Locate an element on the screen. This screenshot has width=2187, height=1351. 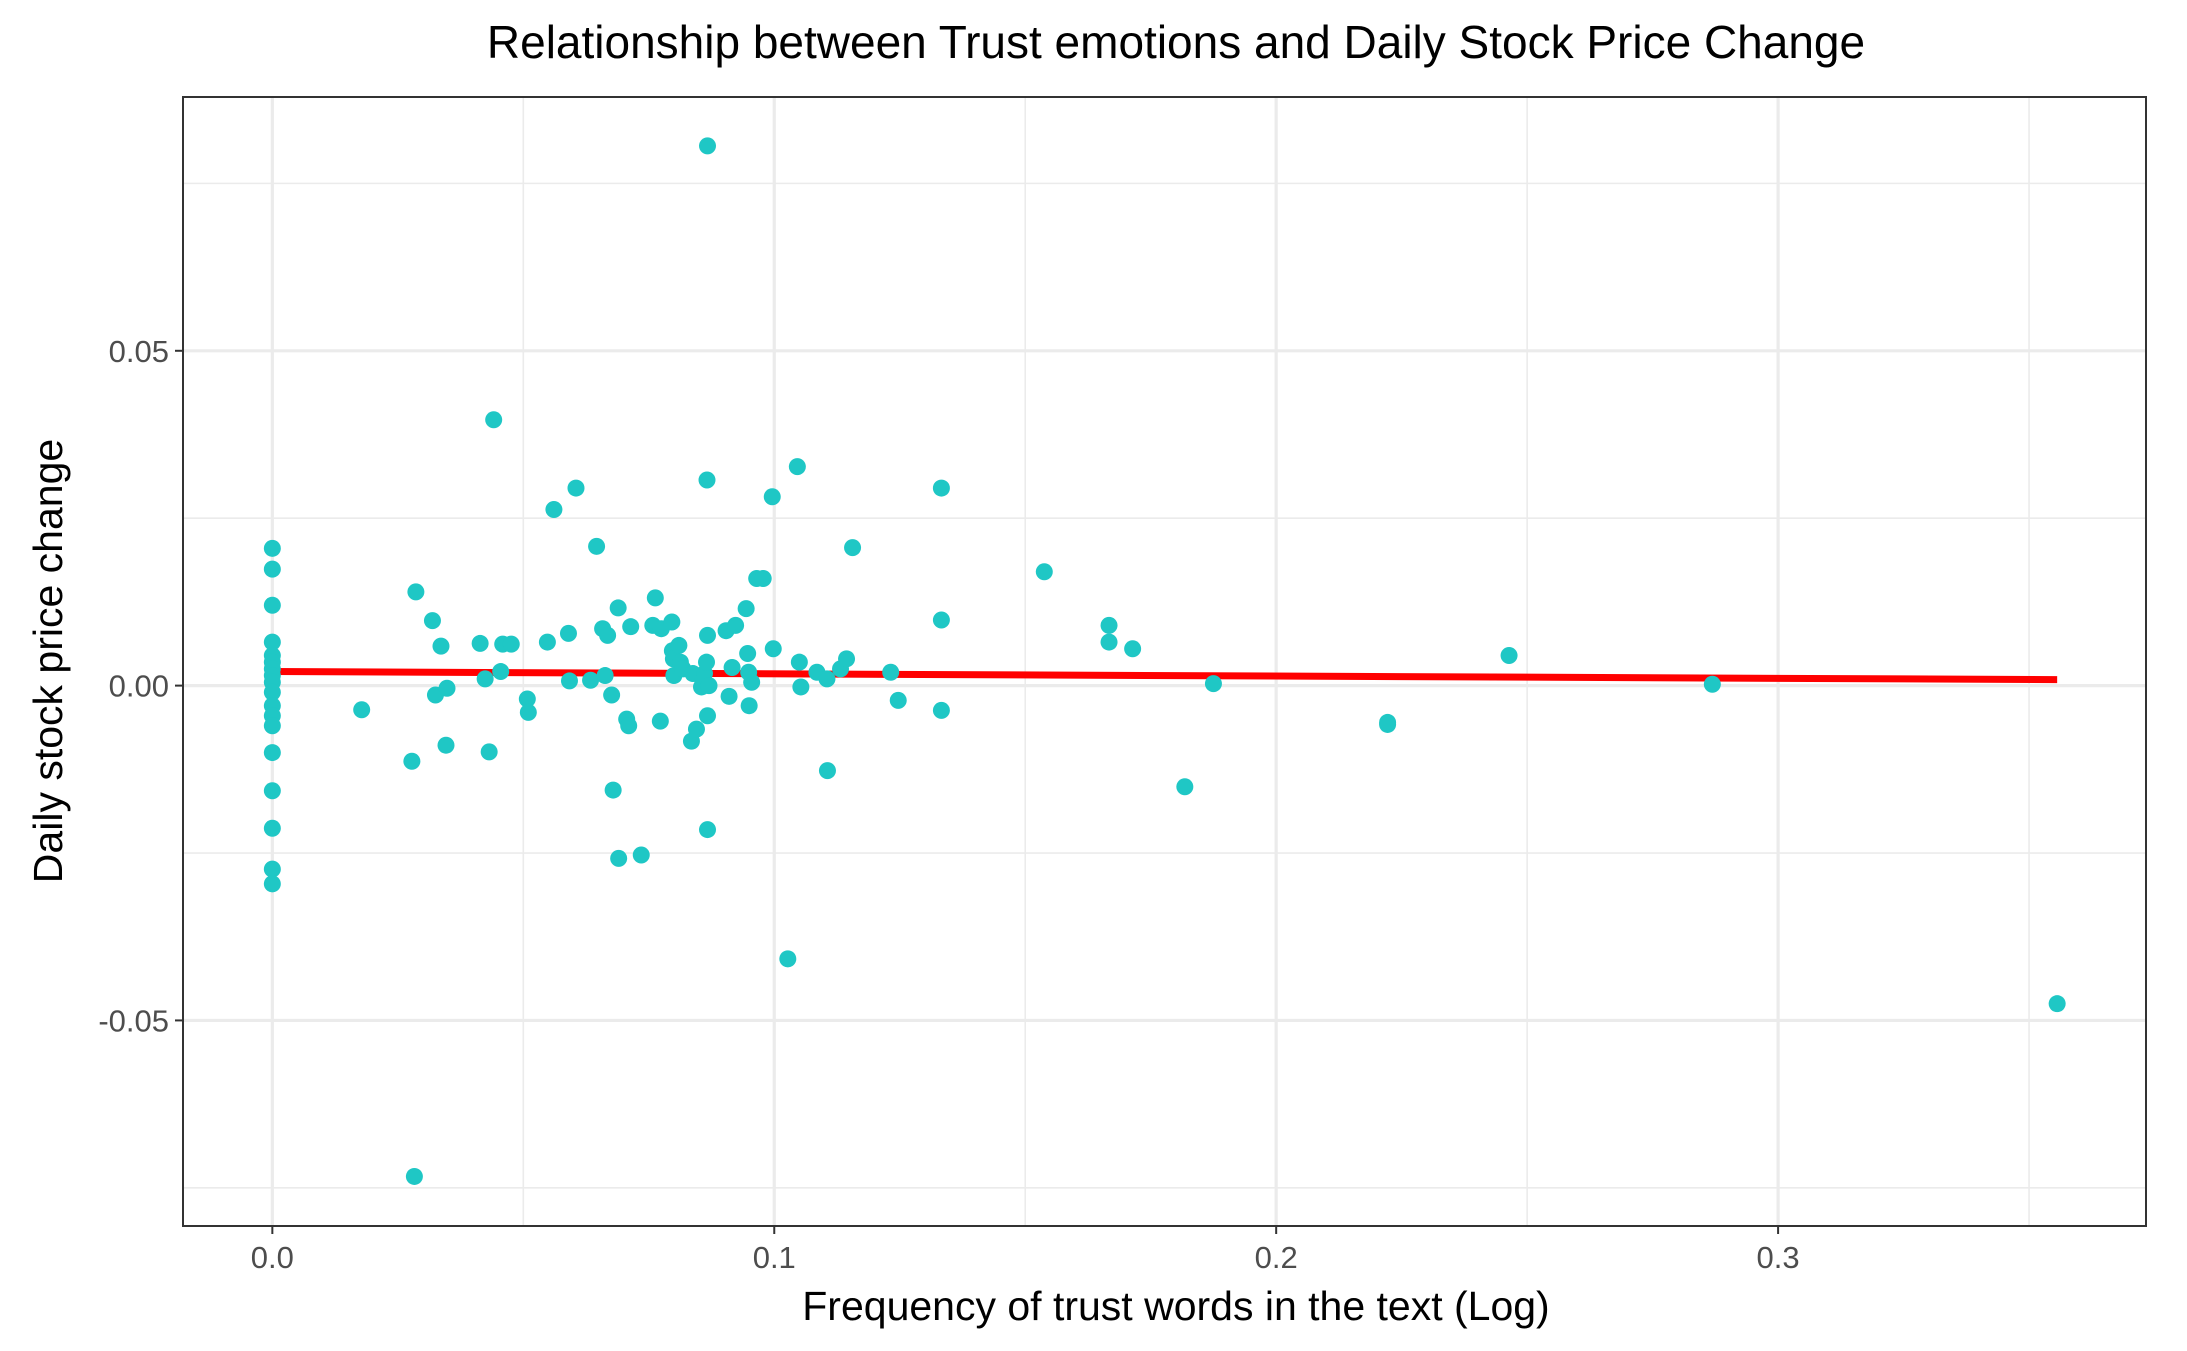
y-tick-label: 0.05 is located at coordinates (139, 351).